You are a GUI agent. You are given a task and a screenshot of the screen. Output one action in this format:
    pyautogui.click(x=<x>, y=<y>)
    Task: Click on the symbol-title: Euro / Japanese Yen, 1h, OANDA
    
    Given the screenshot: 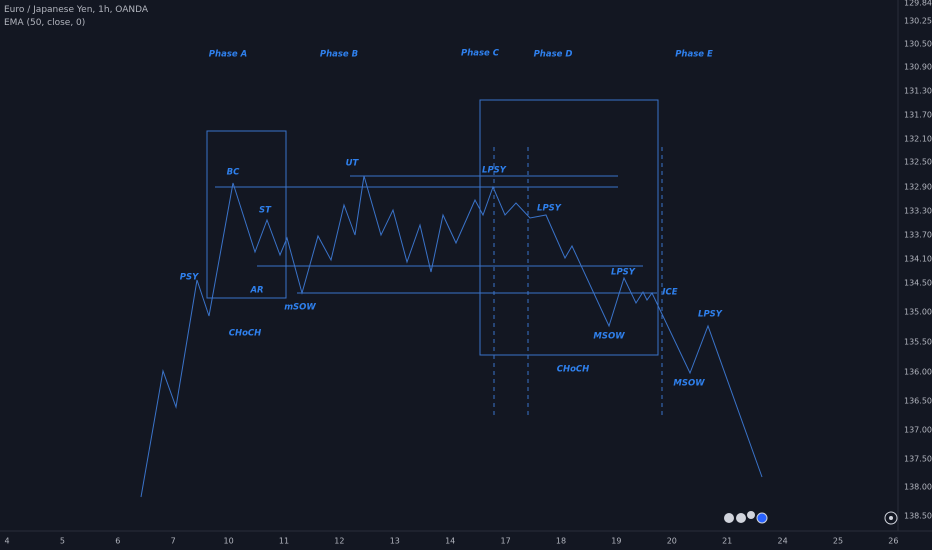 What is the action you would take?
    pyautogui.click(x=76, y=10)
    